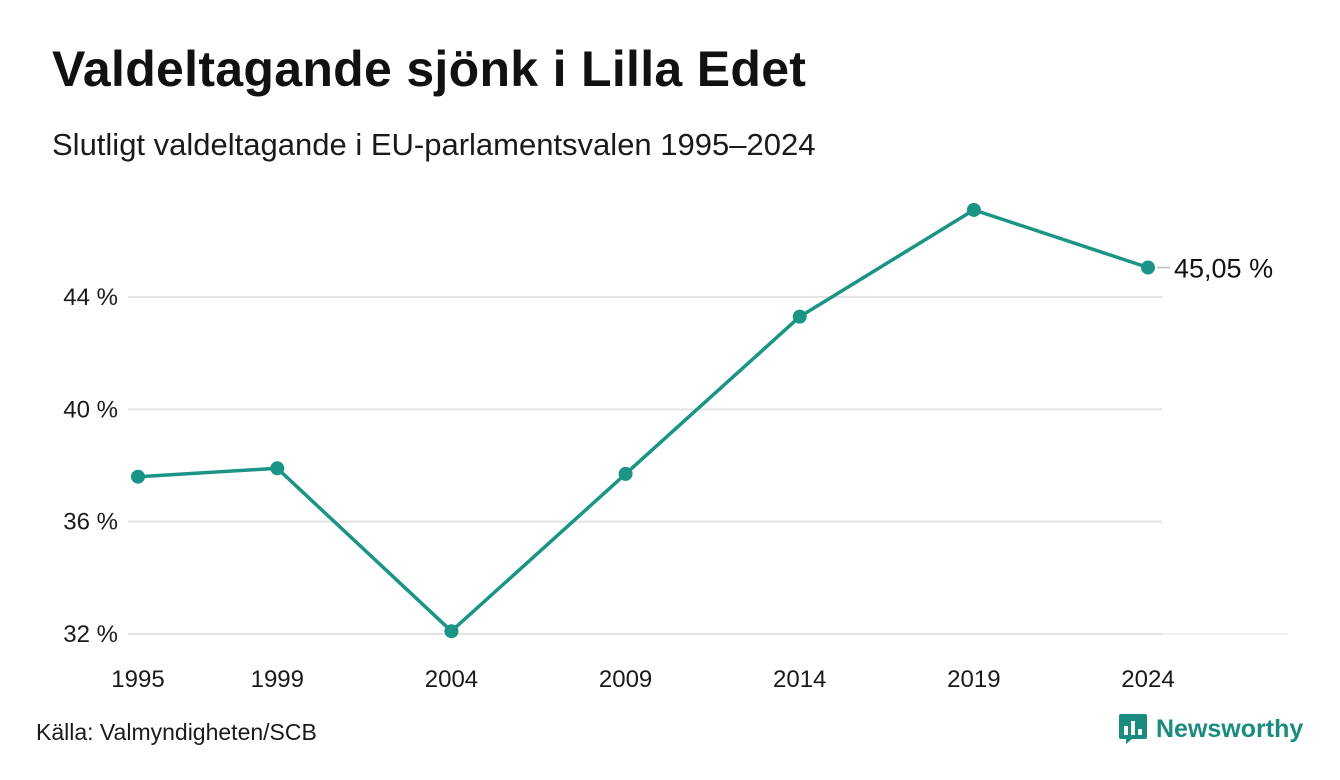  I want to click on y-tick-label: 32 %, so click(90, 634).